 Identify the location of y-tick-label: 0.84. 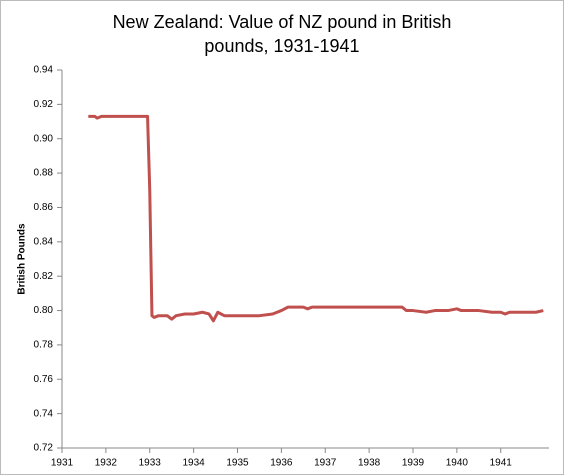
(44, 241).